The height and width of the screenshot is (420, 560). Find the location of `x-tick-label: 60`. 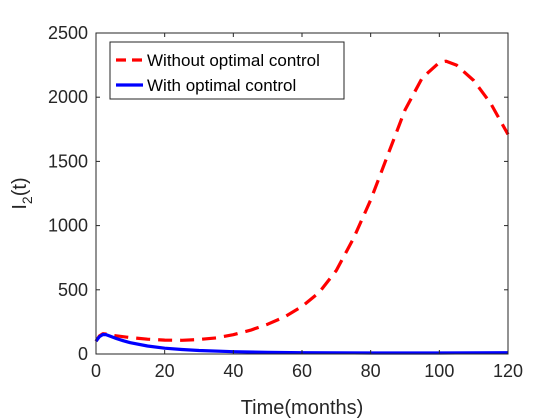

x-tick-label: 60 is located at coordinates (302, 371).